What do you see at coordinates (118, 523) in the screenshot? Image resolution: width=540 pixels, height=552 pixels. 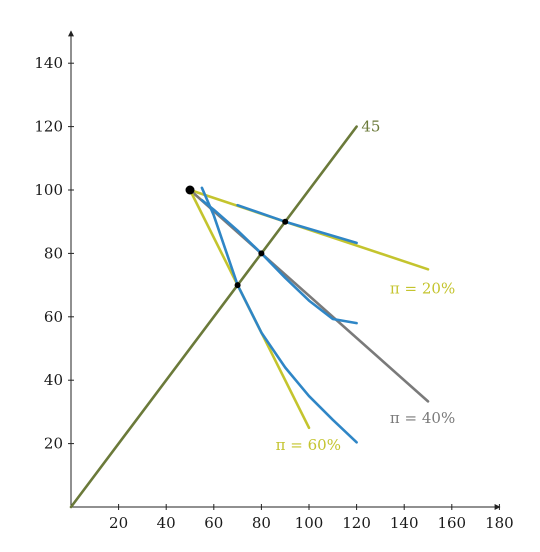 I see `x-tick-label: 20` at bounding box center [118, 523].